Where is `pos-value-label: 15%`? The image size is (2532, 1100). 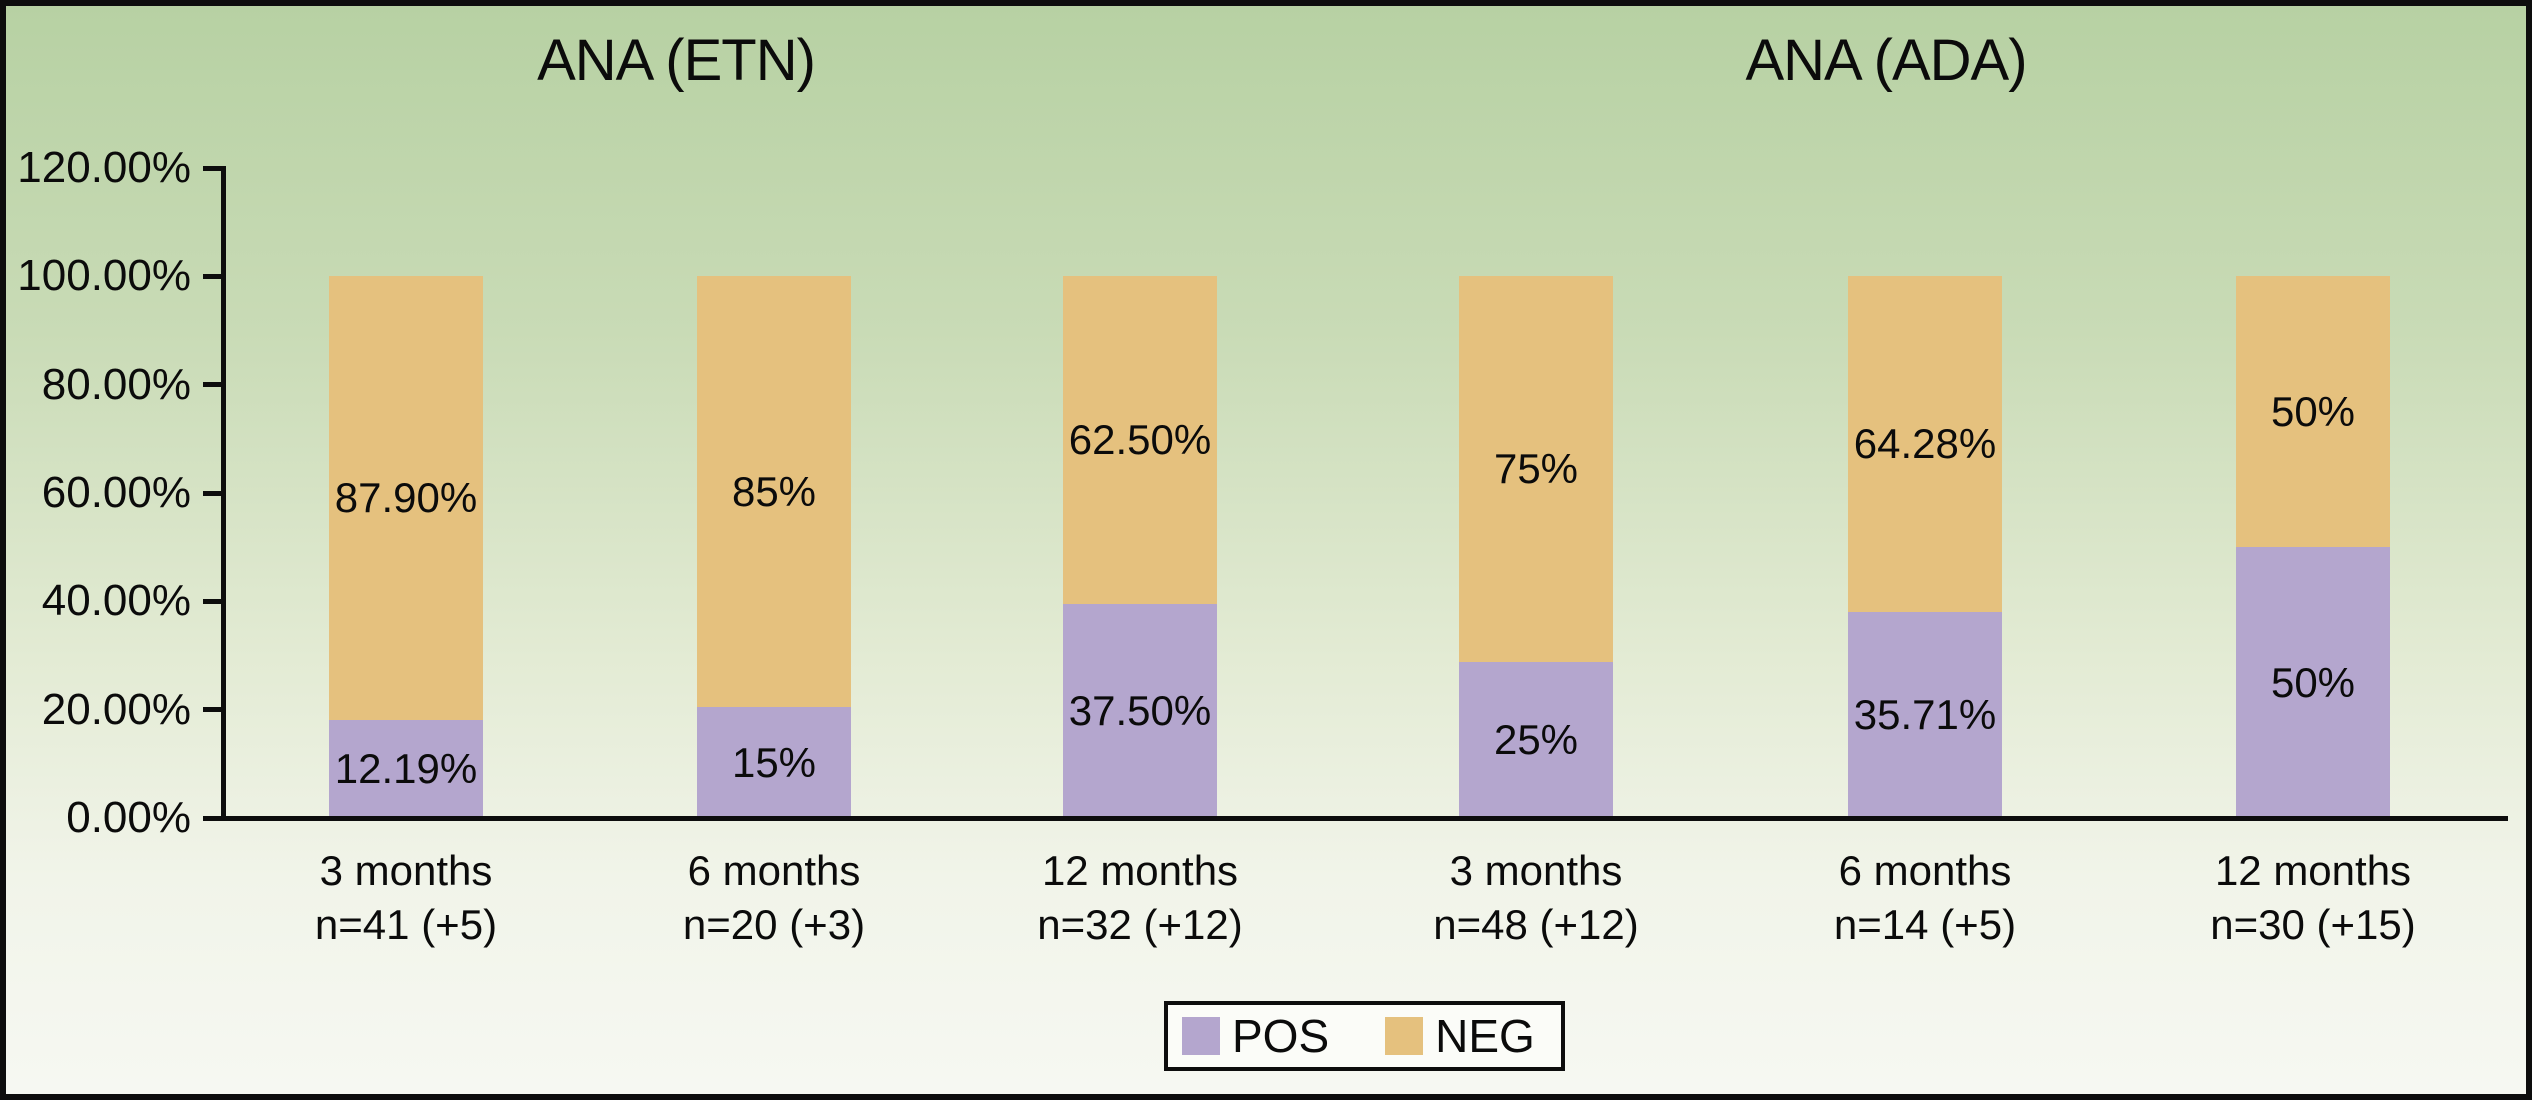 pos-value-label: 15% is located at coordinates (774, 762).